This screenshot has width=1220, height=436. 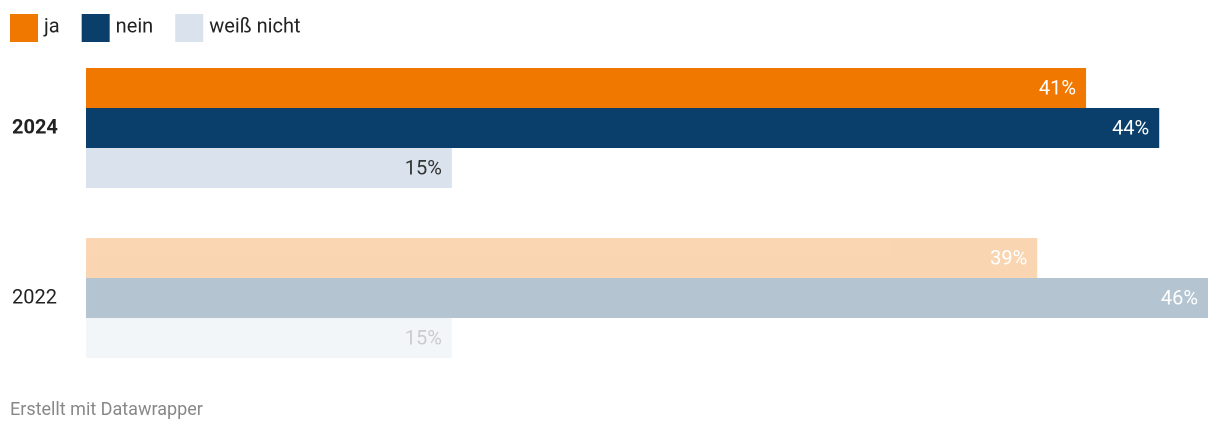 I want to click on legend-label: ja, so click(x=51, y=25).